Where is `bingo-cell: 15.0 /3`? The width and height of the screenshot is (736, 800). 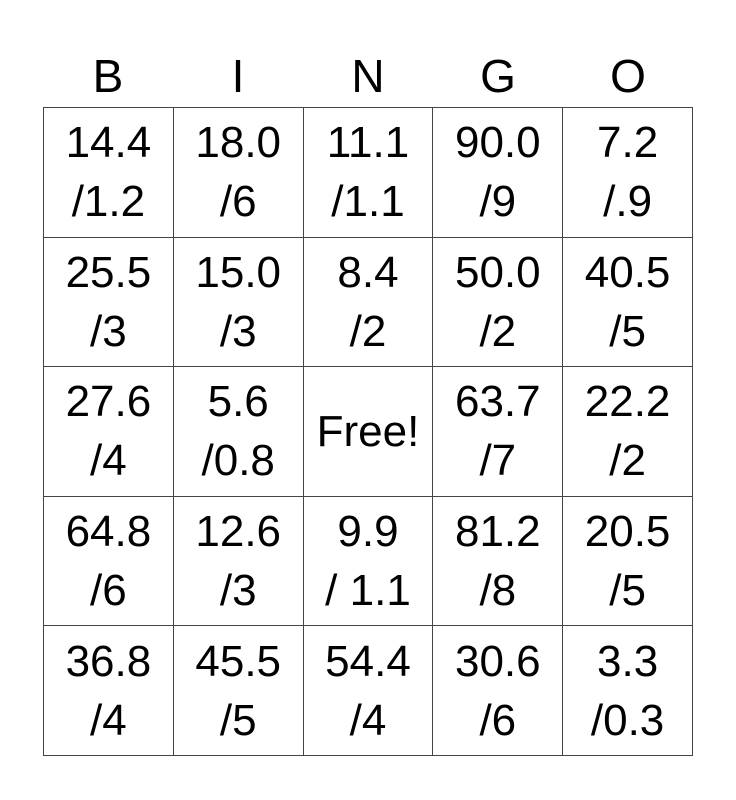
bingo-cell: 15.0 /3 is located at coordinates (238, 302).